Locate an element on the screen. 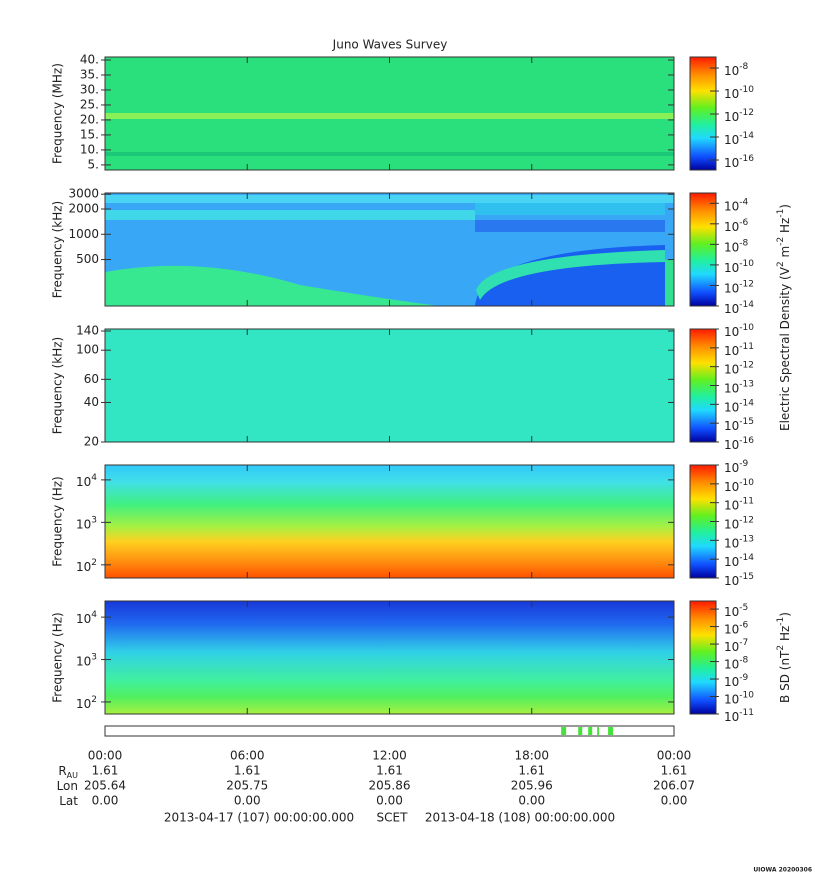 This screenshot has width=815, height=880. ephemeris-value: 205.64 is located at coordinates (105, 786).